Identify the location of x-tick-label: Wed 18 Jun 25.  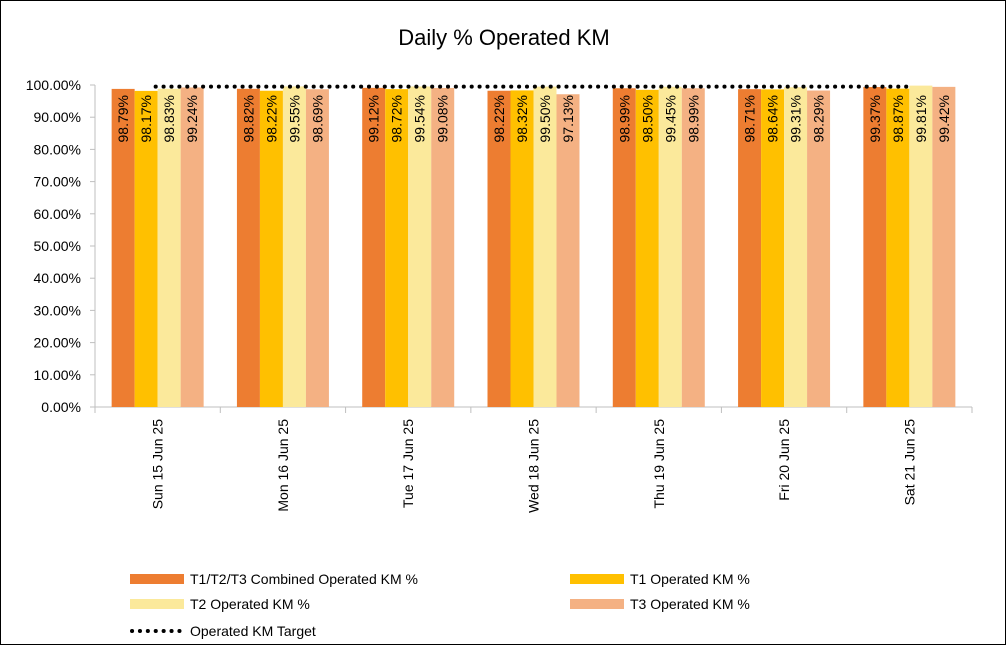
(534, 466).